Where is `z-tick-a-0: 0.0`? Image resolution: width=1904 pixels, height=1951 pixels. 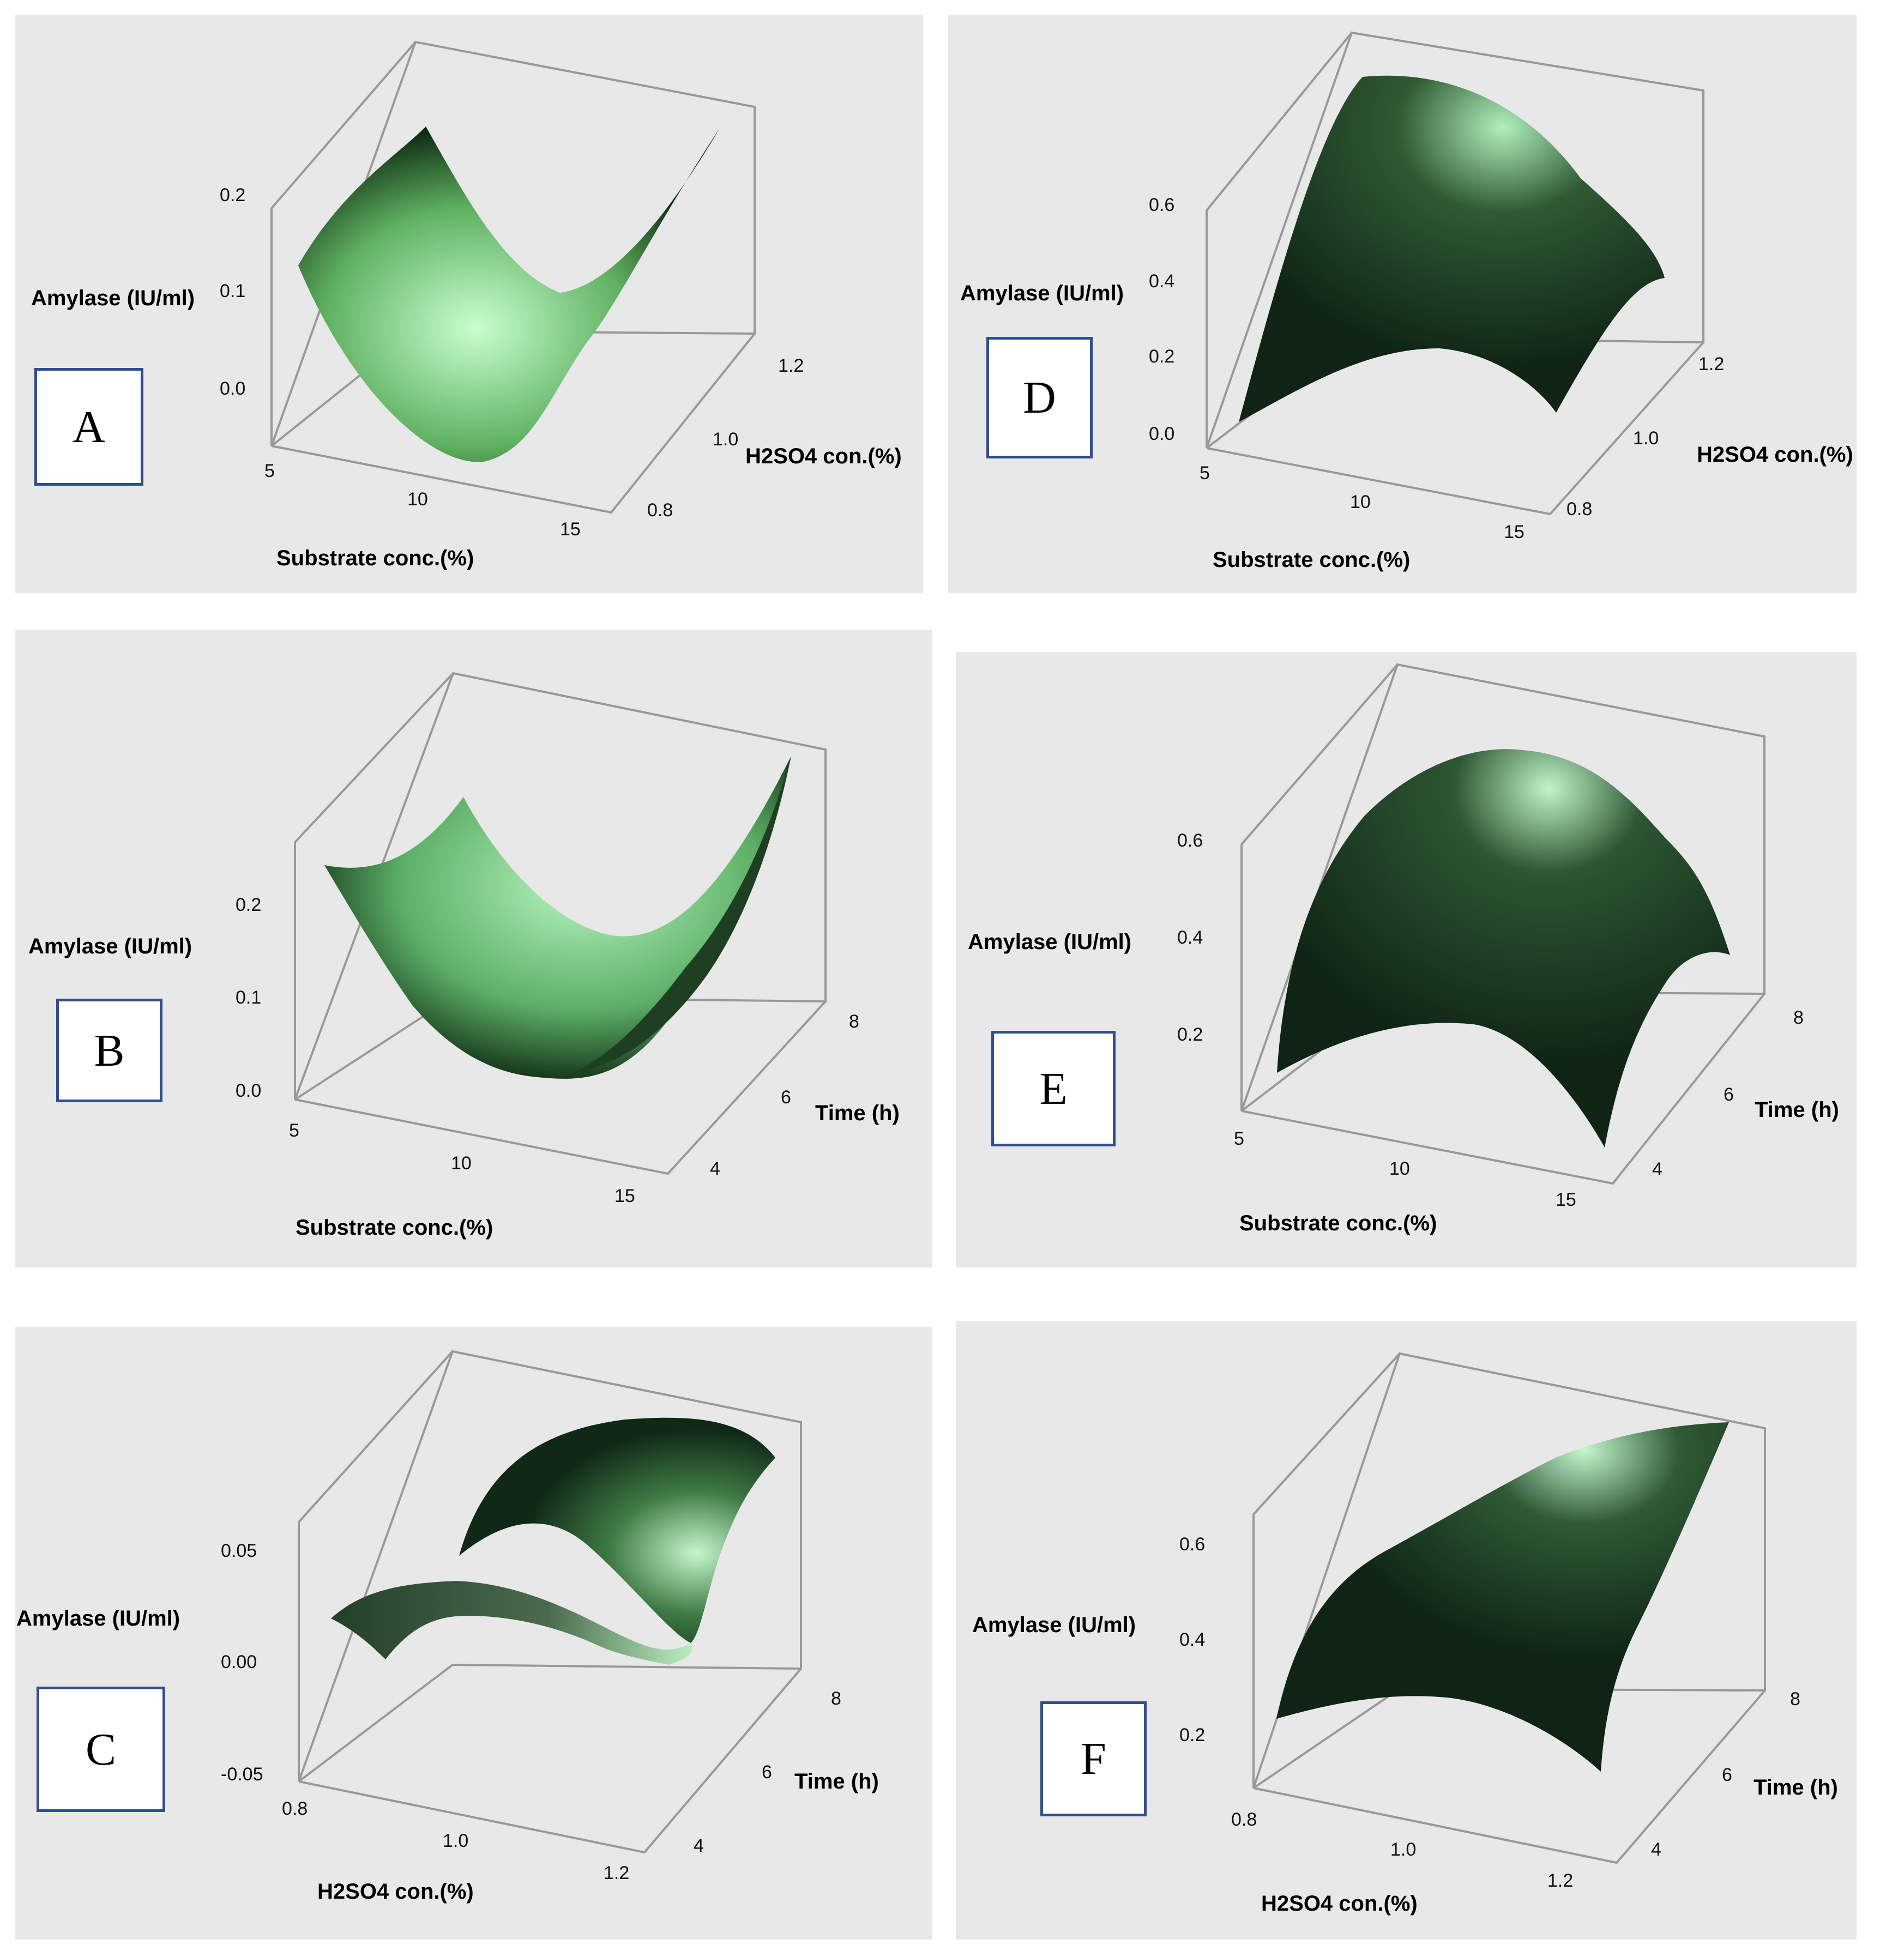
z-tick-a-0: 0.0 is located at coordinates (232, 388).